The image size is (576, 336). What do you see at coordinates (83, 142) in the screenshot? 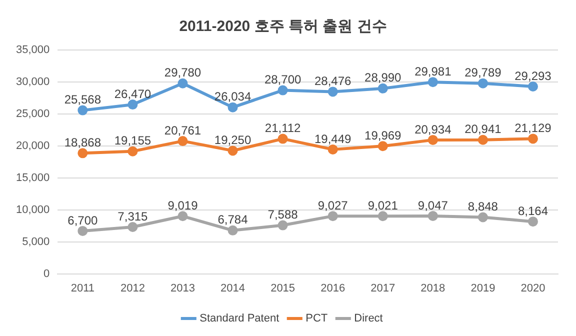
I see `data-label: 18,868` at bounding box center [83, 142].